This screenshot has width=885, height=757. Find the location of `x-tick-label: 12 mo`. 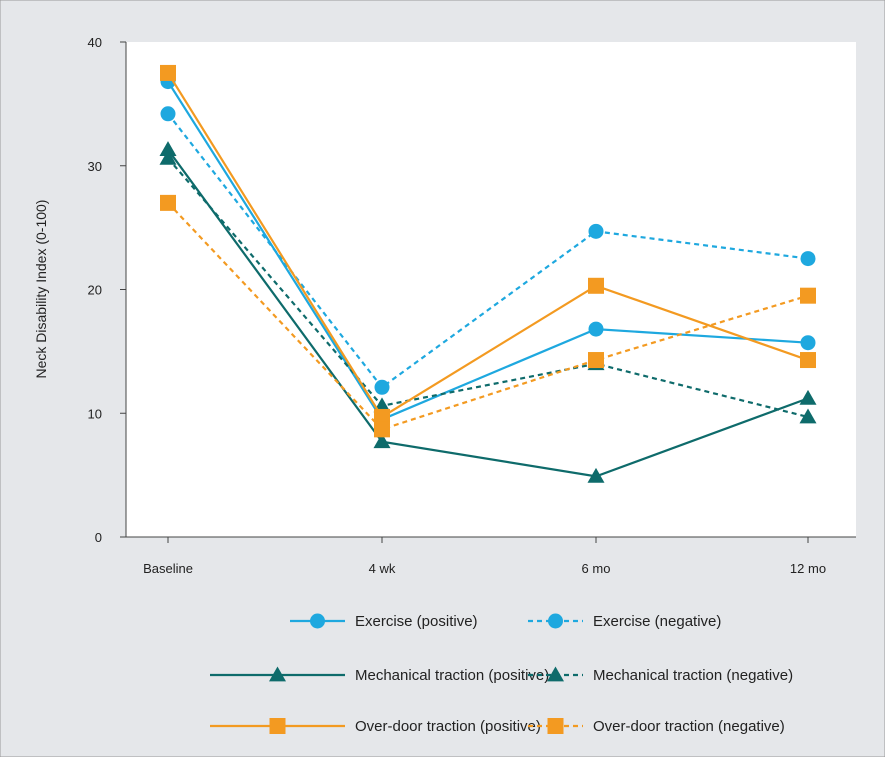

x-tick-label: 12 mo is located at coordinates (808, 568).